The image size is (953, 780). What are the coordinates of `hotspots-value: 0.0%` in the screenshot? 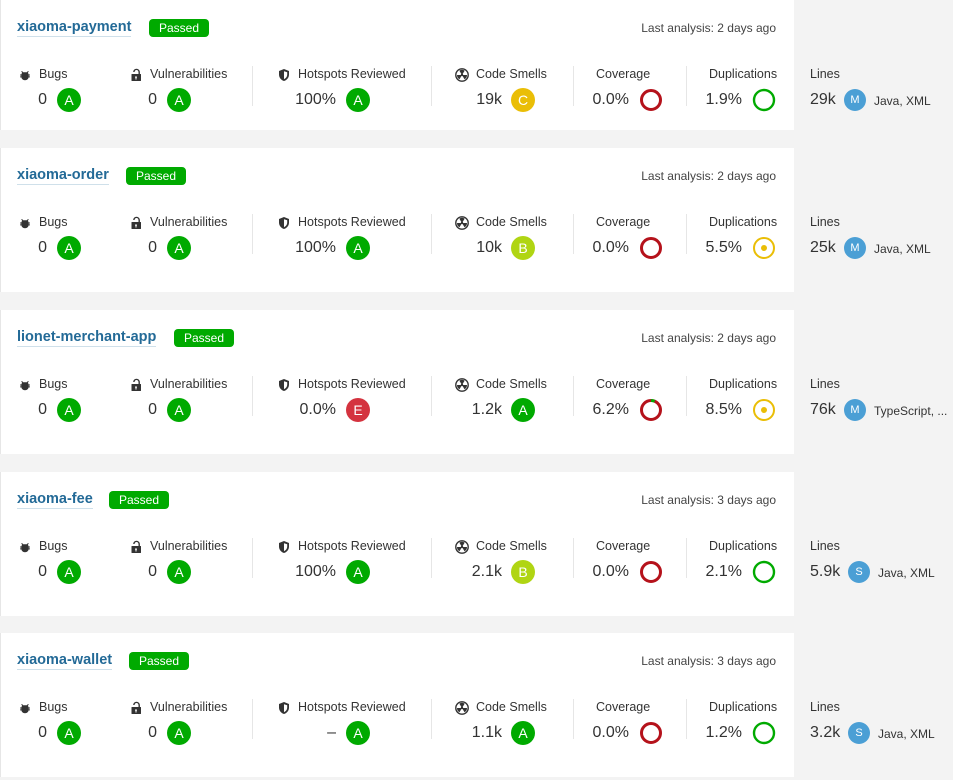 It's located at (317, 409).